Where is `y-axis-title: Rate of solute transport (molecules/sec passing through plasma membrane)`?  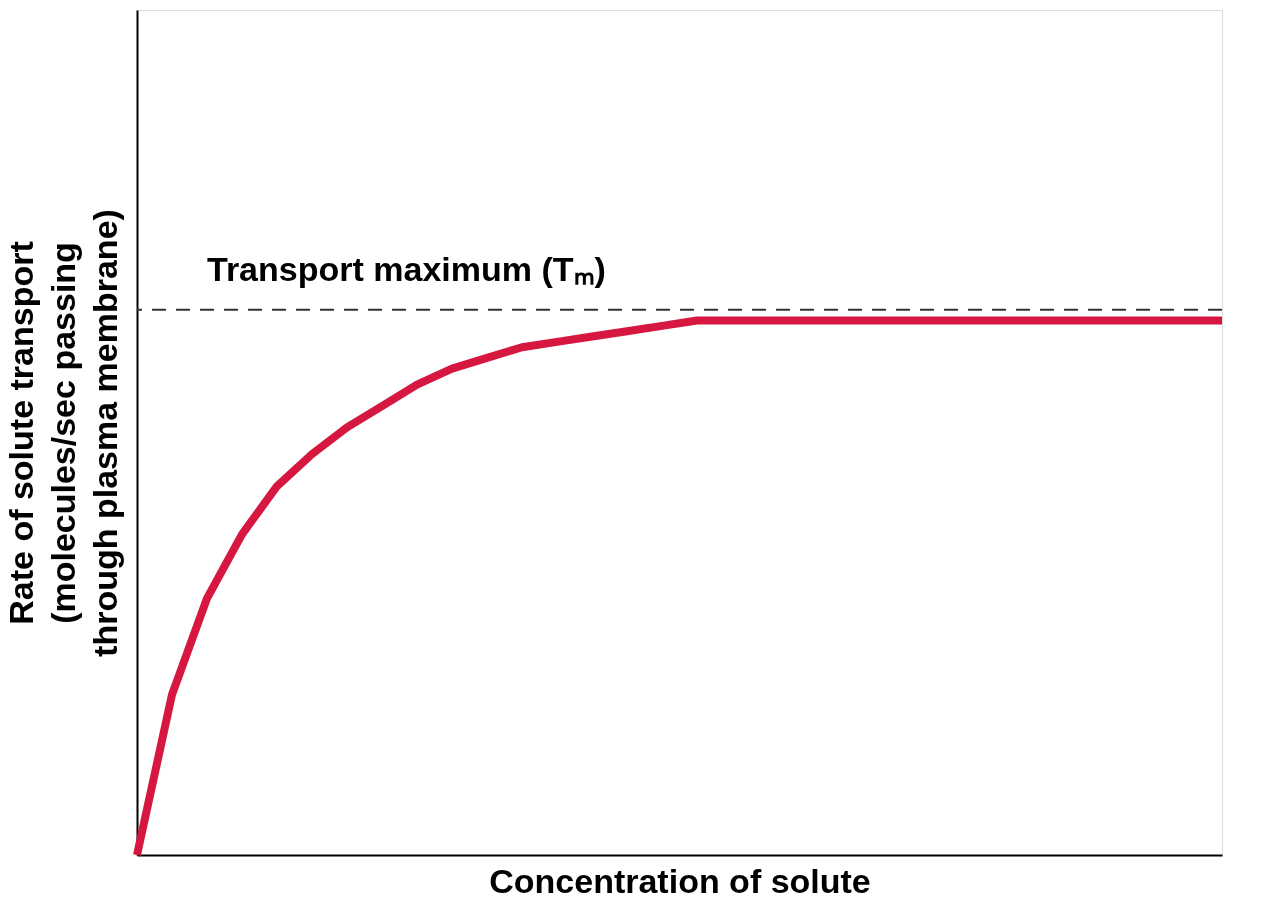 y-axis-title: Rate of solute transport (molecules/sec passing through plasma membrane) is located at coordinates (62, 433).